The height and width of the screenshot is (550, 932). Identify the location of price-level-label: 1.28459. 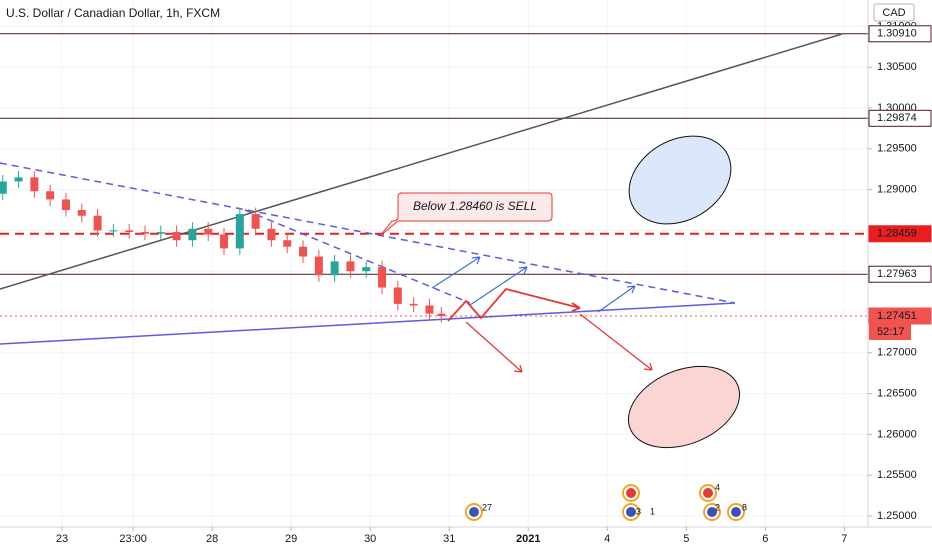
(897, 234).